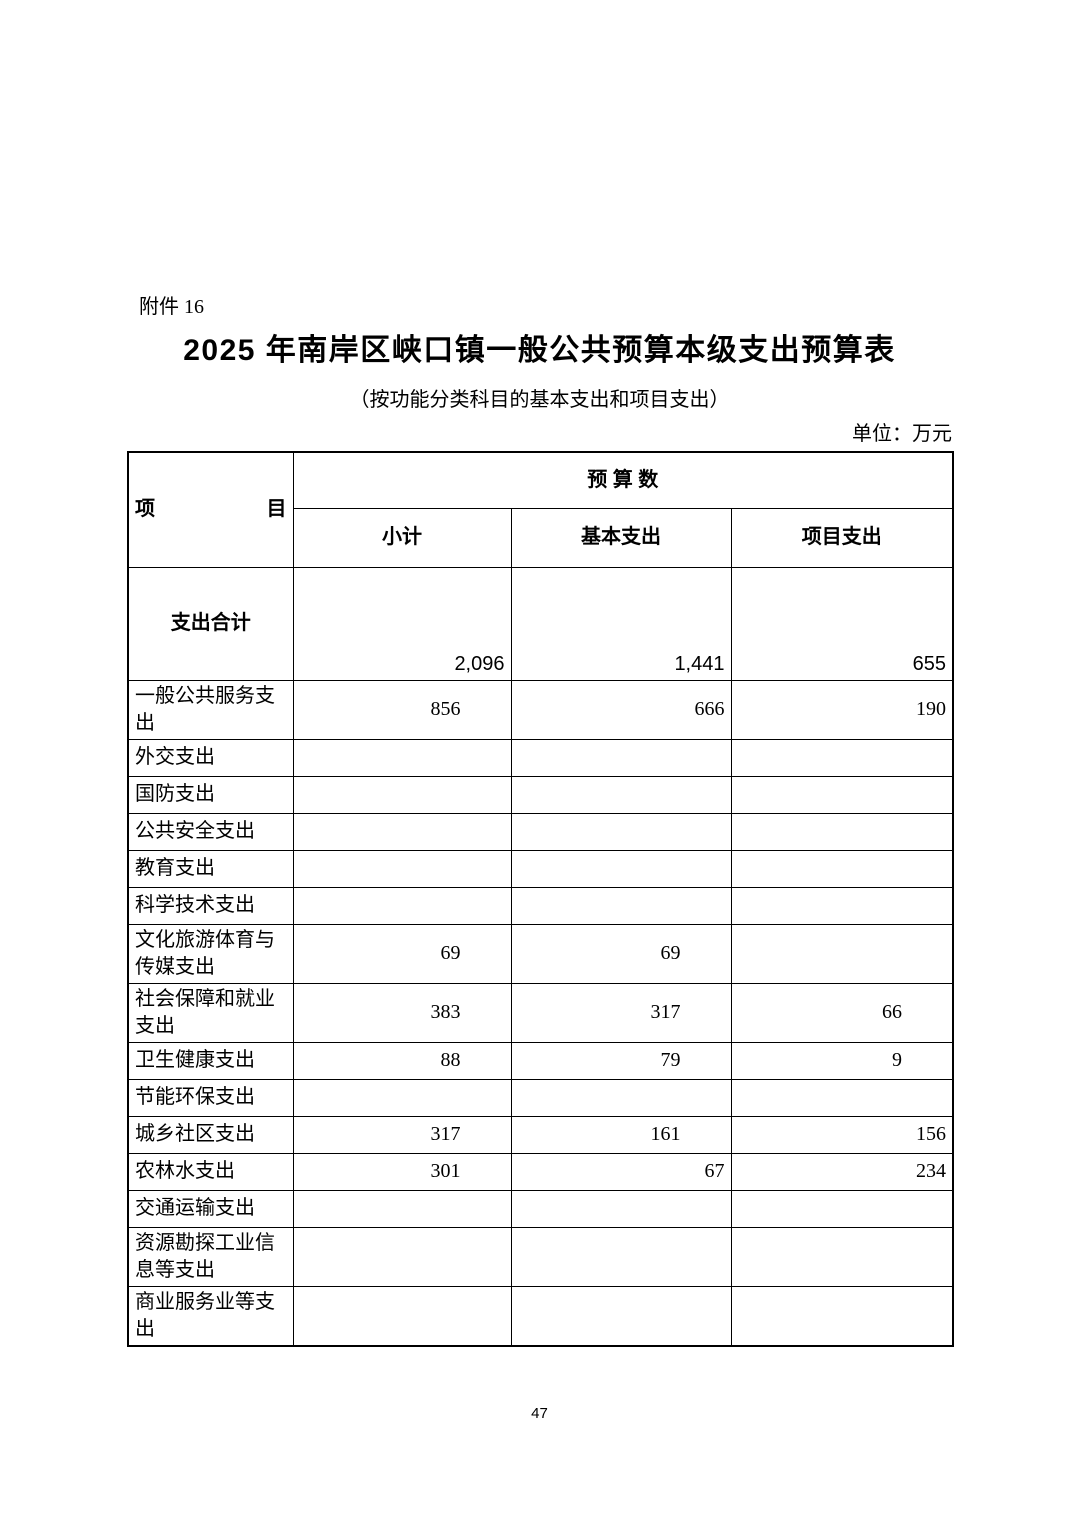  I want to click on row-value: 88, so click(402, 1060).